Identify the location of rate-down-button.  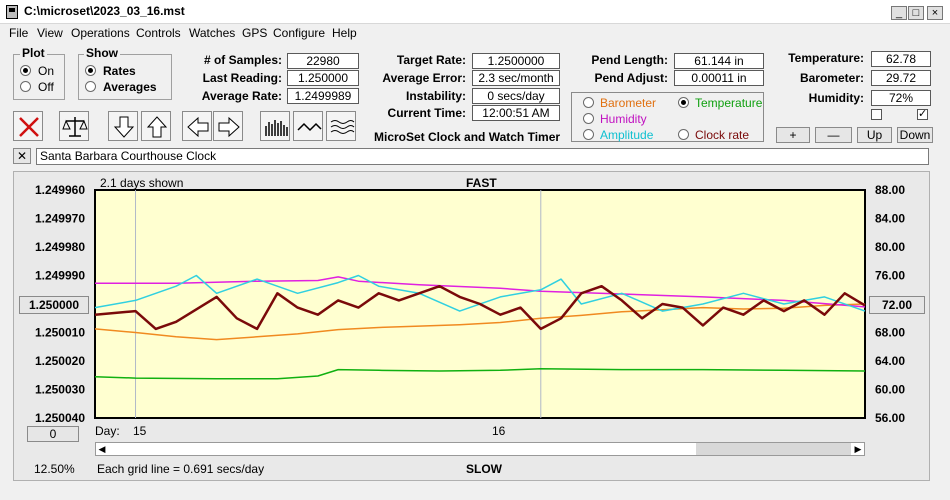
(123, 126).